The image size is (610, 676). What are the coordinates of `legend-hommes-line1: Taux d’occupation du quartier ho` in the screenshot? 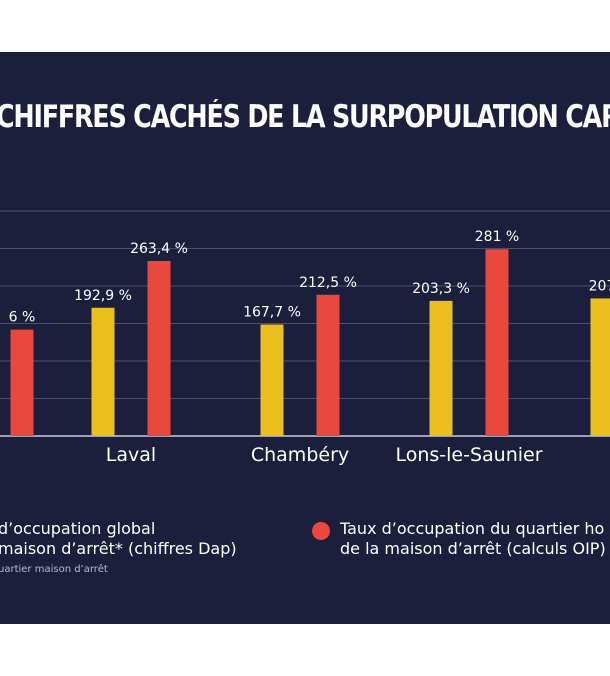 It's located at (472, 528).